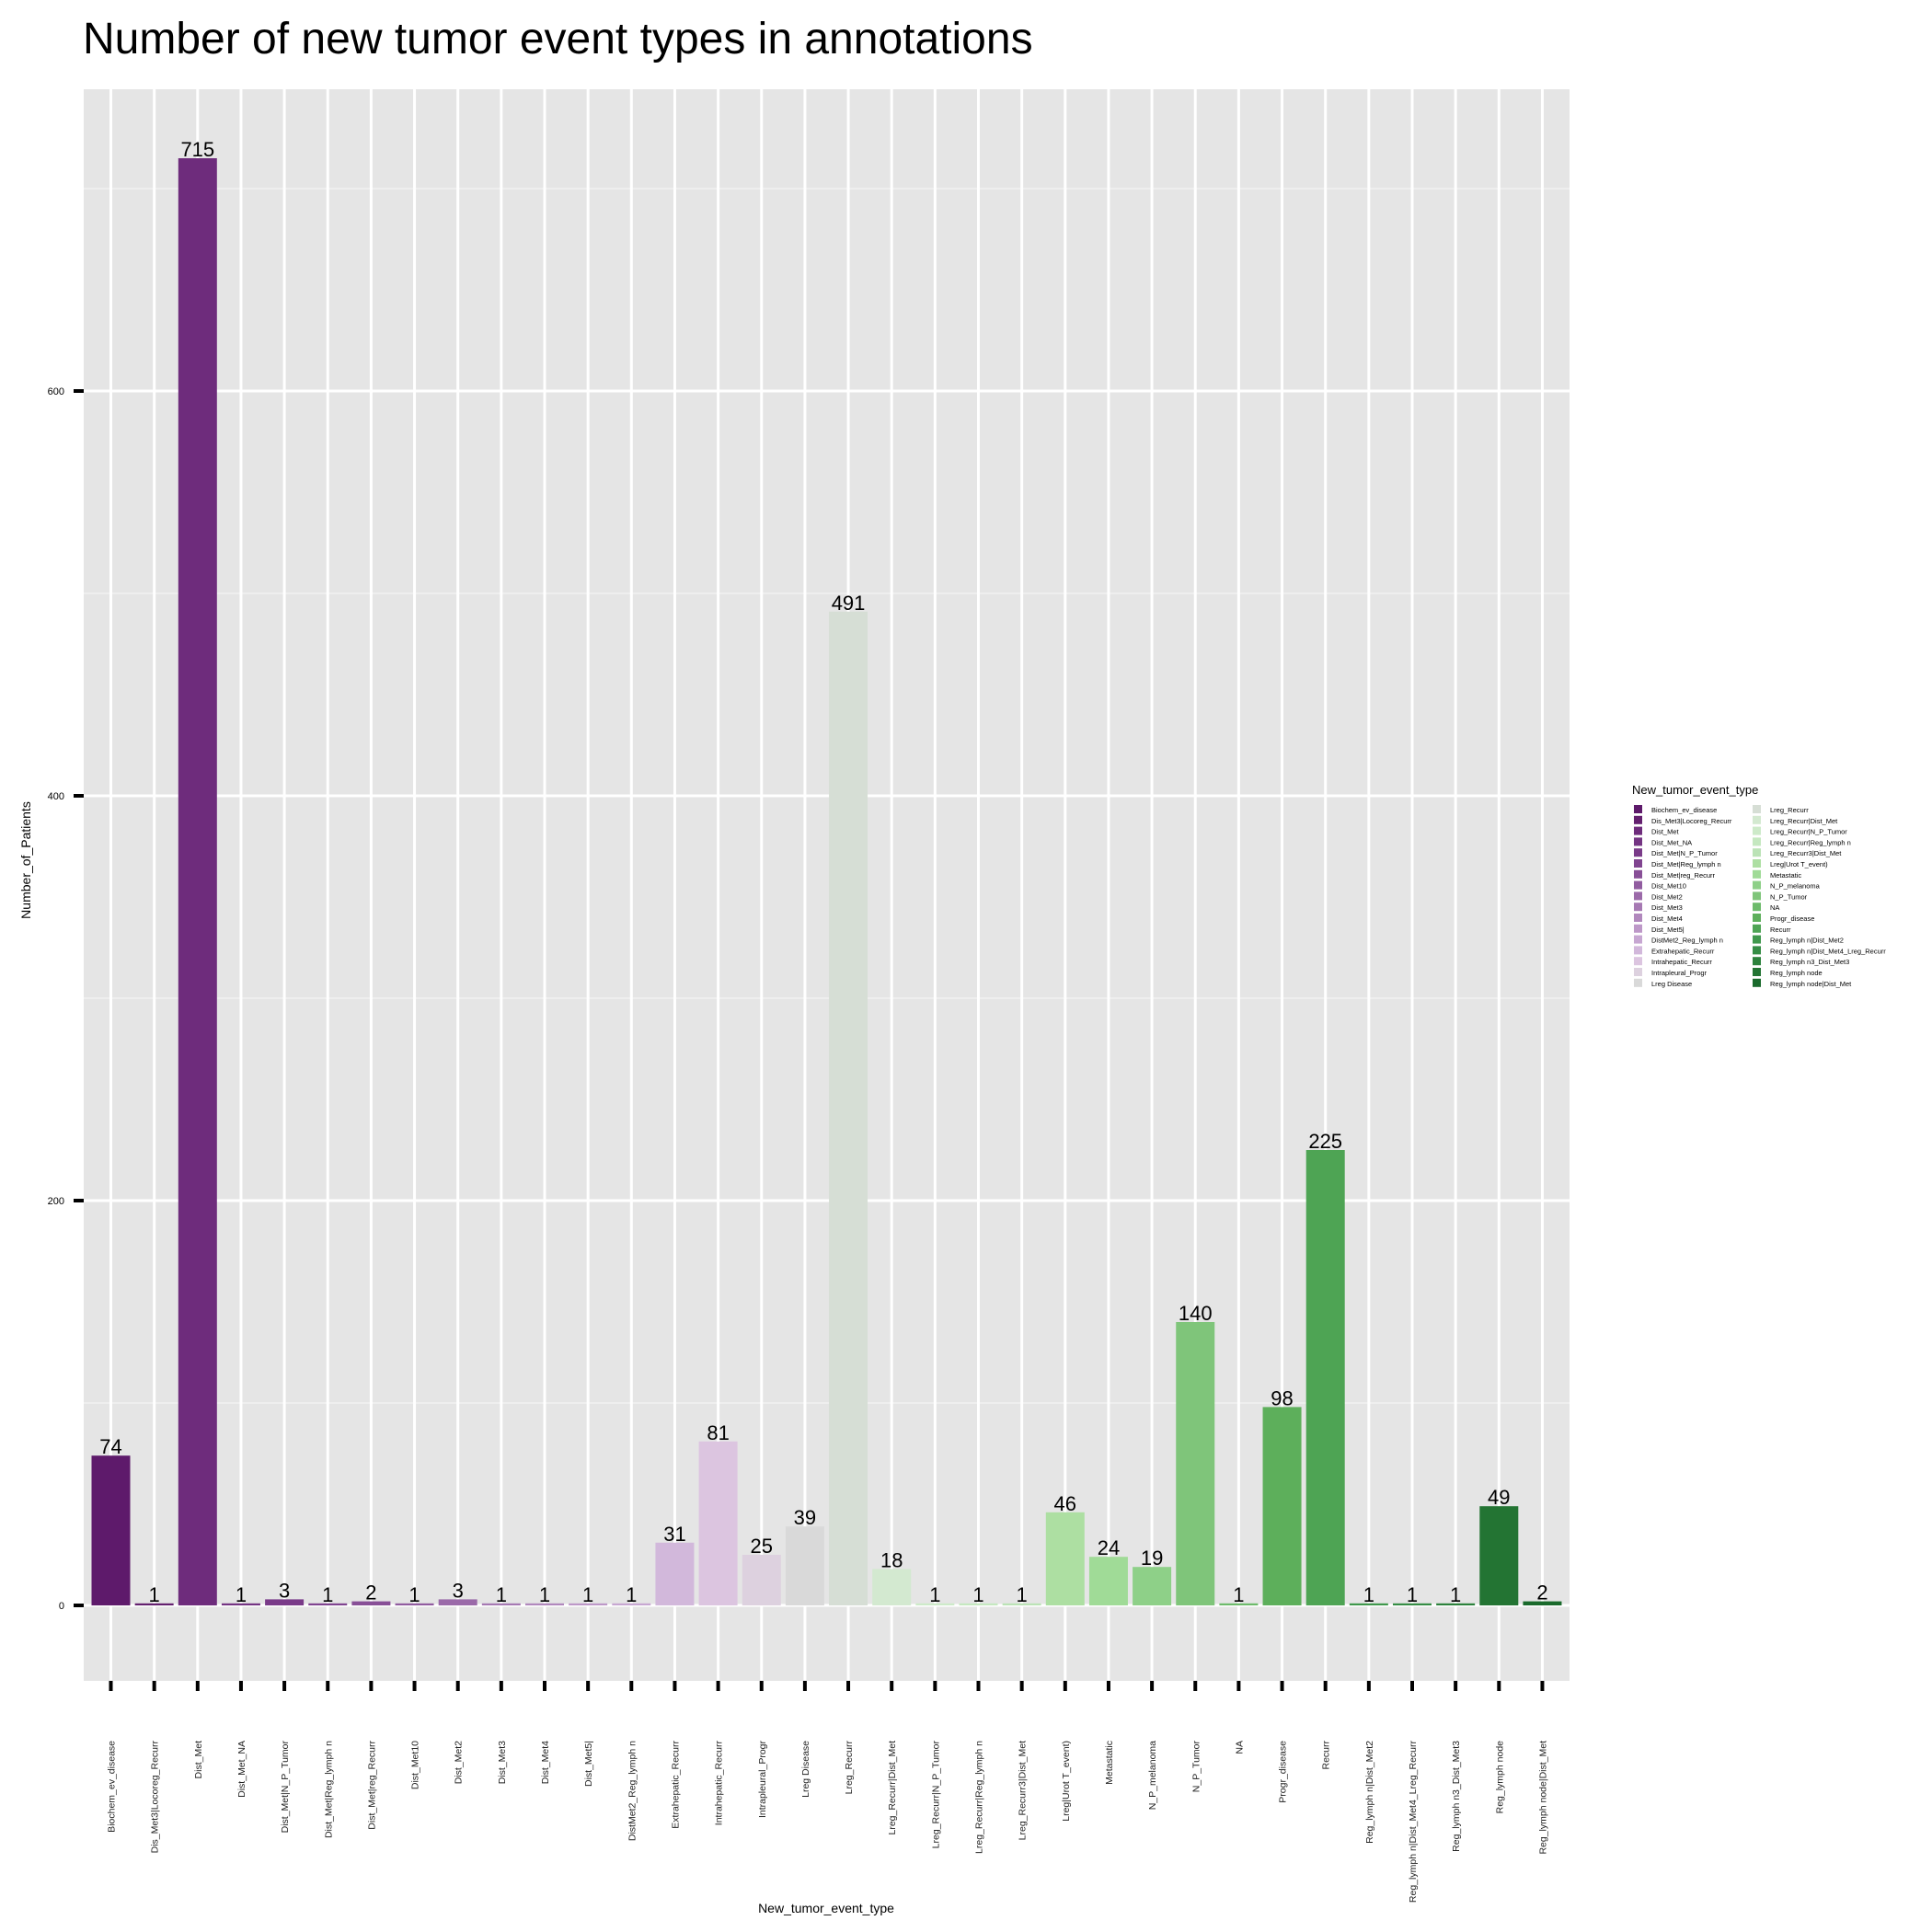 This screenshot has width=1932, height=1932. Describe the element at coordinates (1499, 1555) in the screenshot. I see `bar-Reg_lymph node` at that location.